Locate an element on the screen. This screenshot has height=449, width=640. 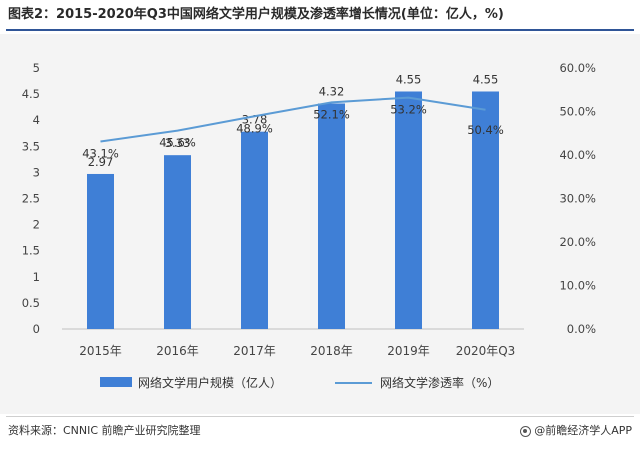
legend-label-penetration: 网络文学渗透率（%） is located at coordinates (439, 382).